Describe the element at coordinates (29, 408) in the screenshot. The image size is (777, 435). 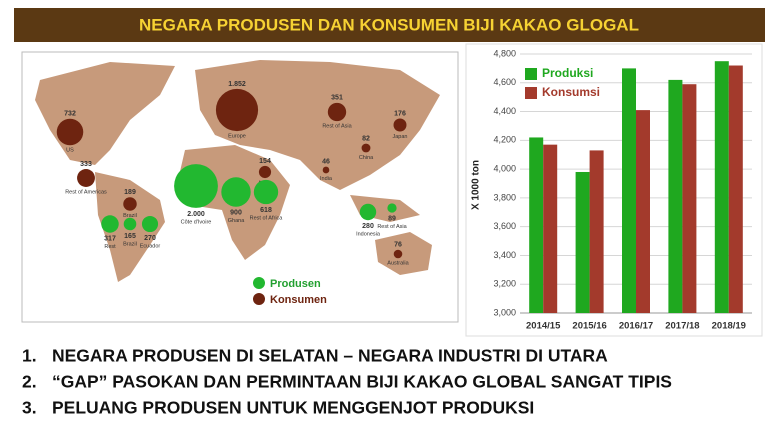
I see `point-number: 3.` at that location.